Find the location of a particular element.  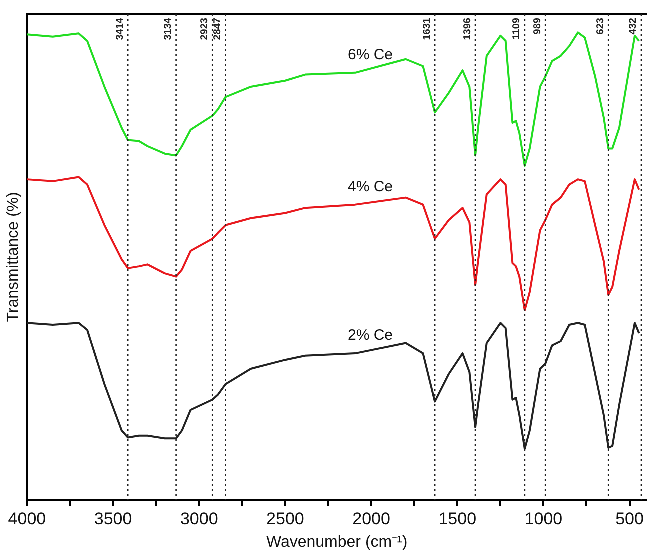

ref-line-label: 1396 is located at coordinates (468, 29).